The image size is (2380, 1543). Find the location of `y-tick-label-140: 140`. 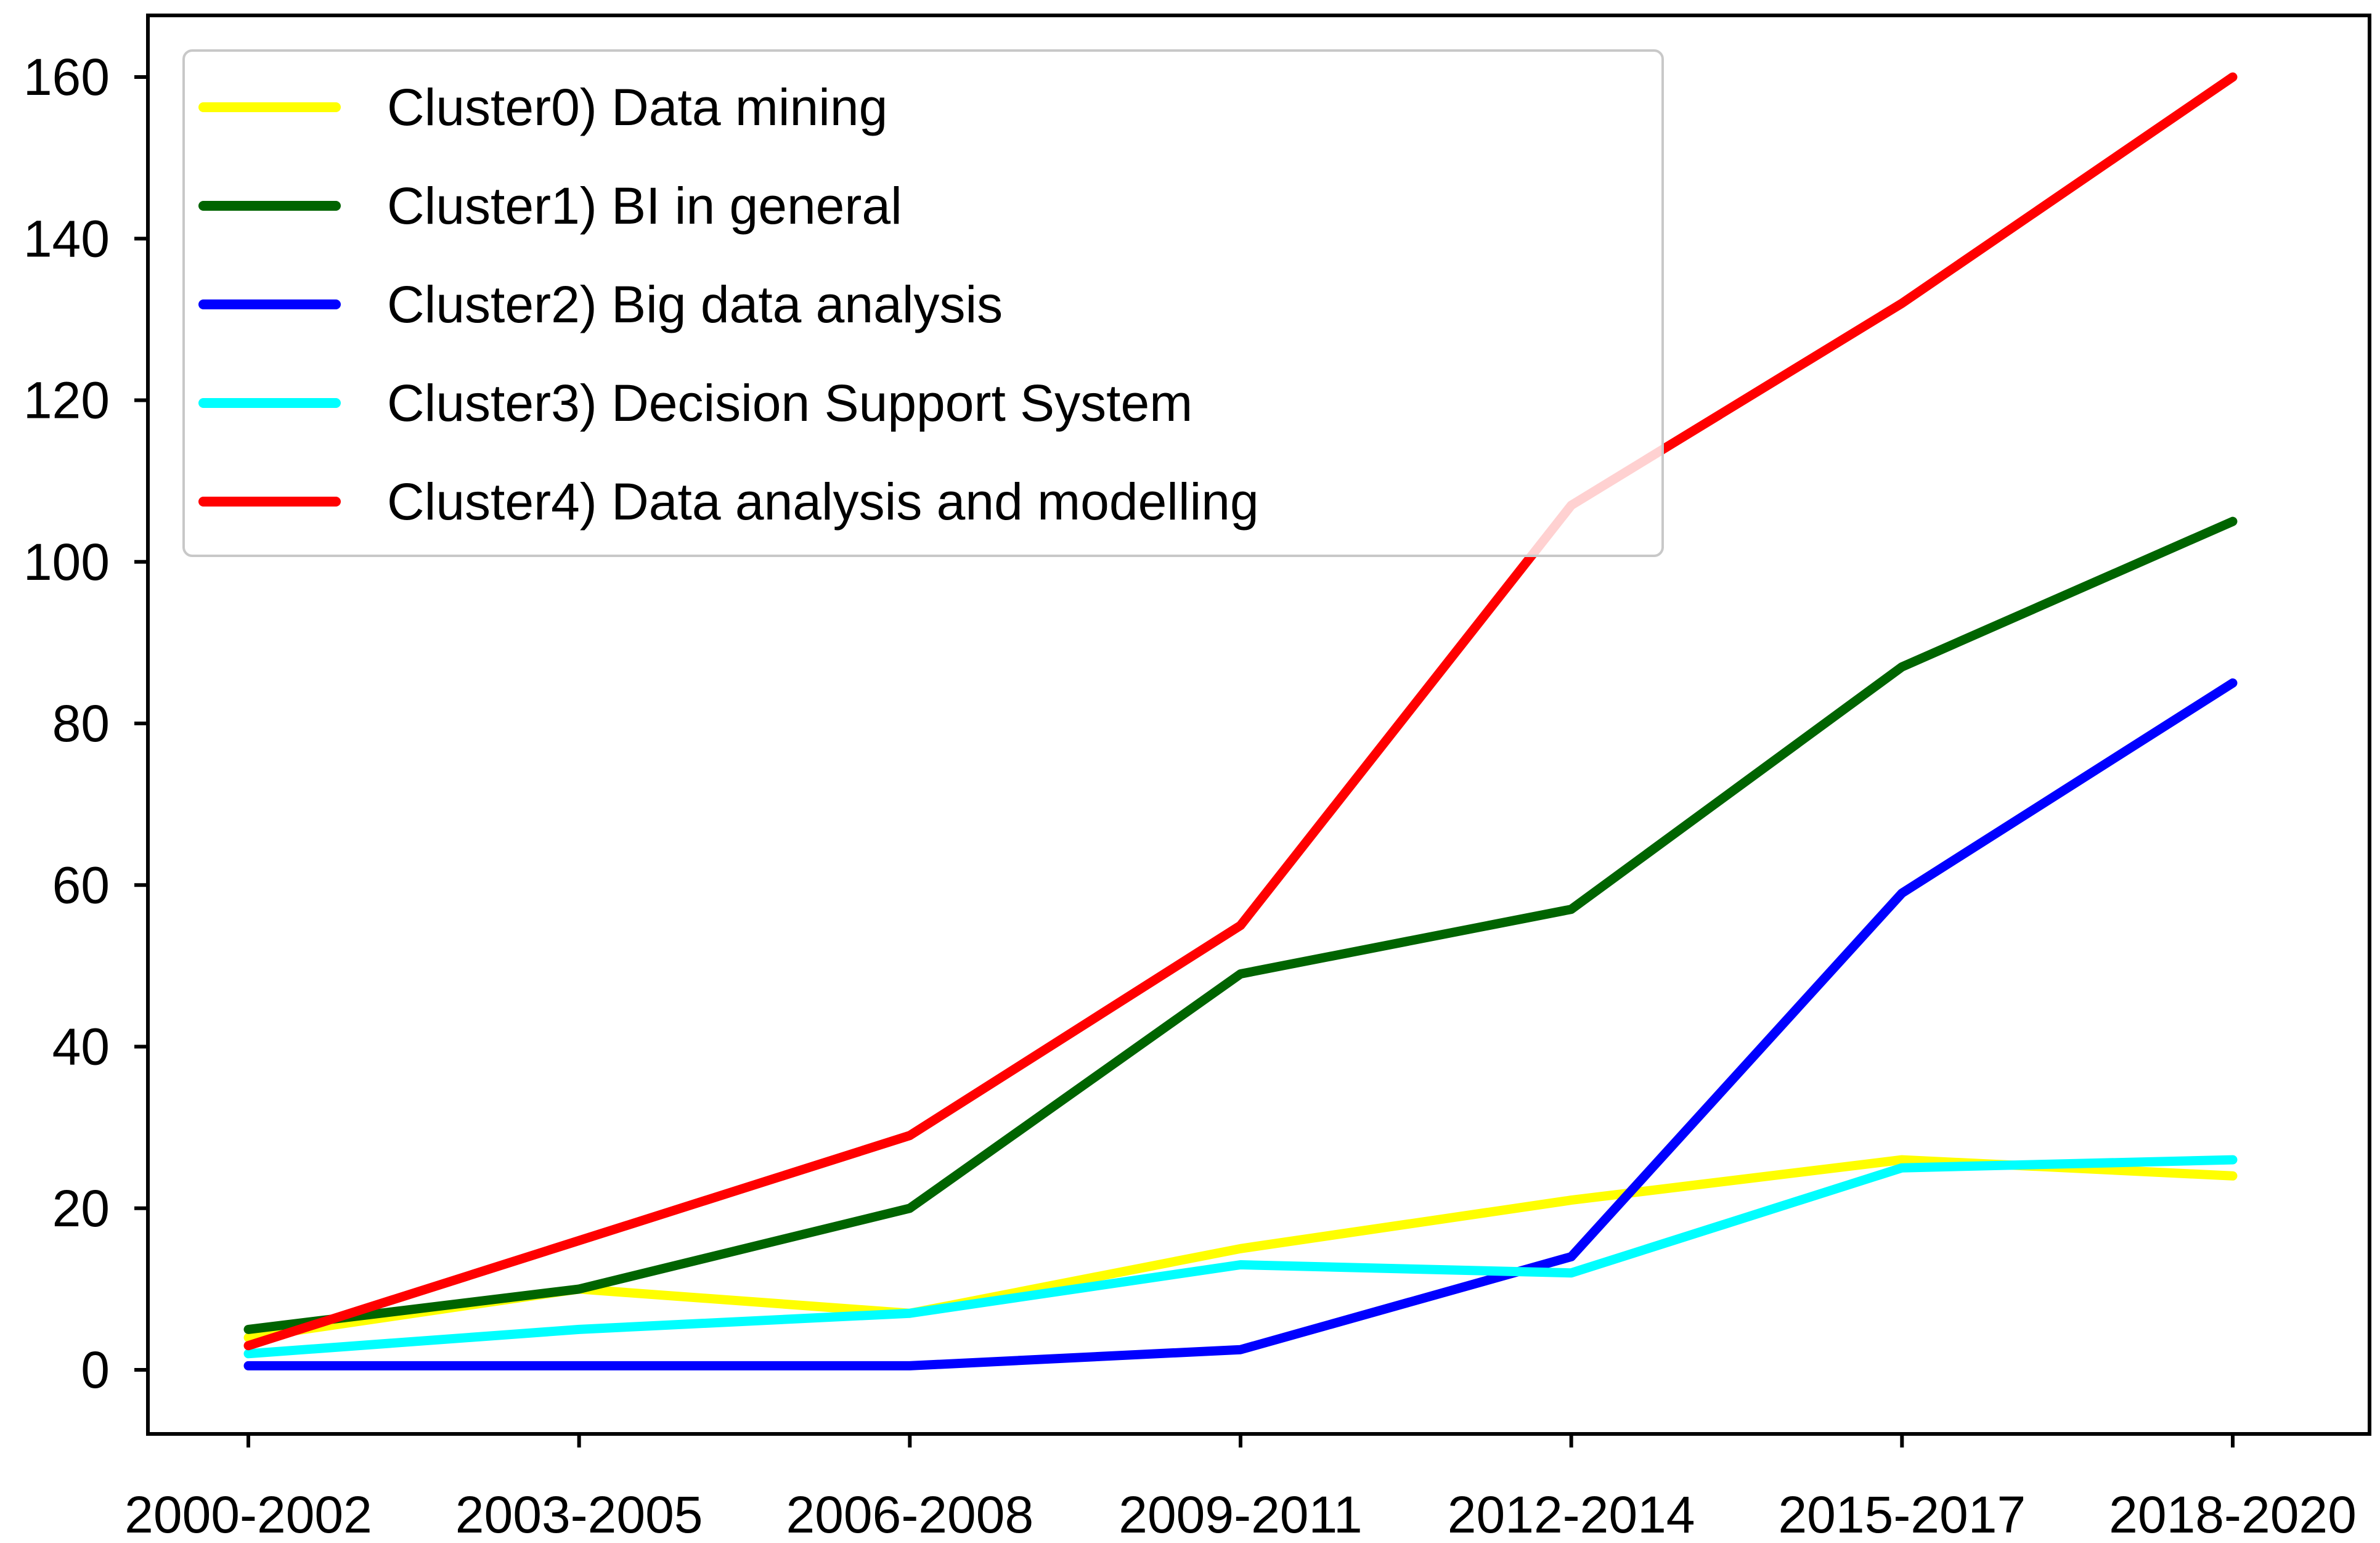

y-tick-label-140: 140 is located at coordinates (66, 238).